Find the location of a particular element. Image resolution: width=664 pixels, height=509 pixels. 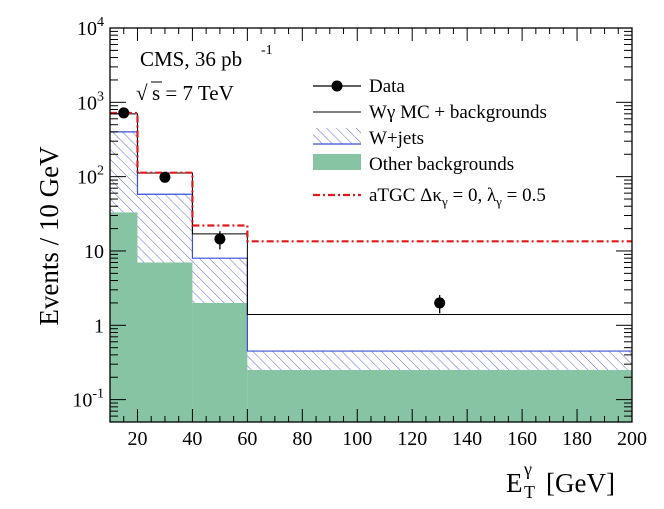

x-tick-label: 40 is located at coordinates (192, 439).